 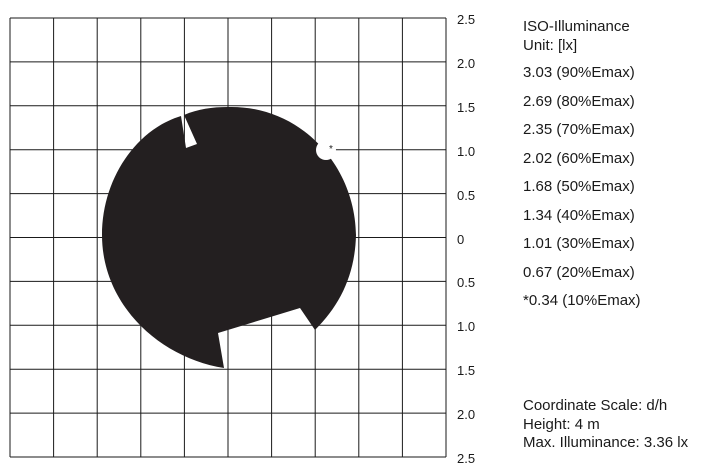 I want to click on legend-item: *0.34 (10%Emax), so click(x=582, y=300).